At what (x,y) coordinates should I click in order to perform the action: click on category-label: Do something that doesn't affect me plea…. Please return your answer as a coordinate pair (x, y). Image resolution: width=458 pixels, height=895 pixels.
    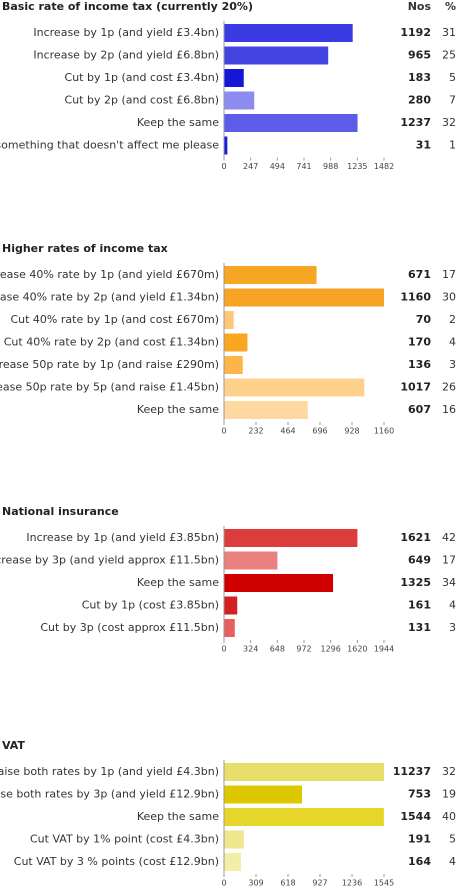
    Looking at the image, I should click on (109, 145).